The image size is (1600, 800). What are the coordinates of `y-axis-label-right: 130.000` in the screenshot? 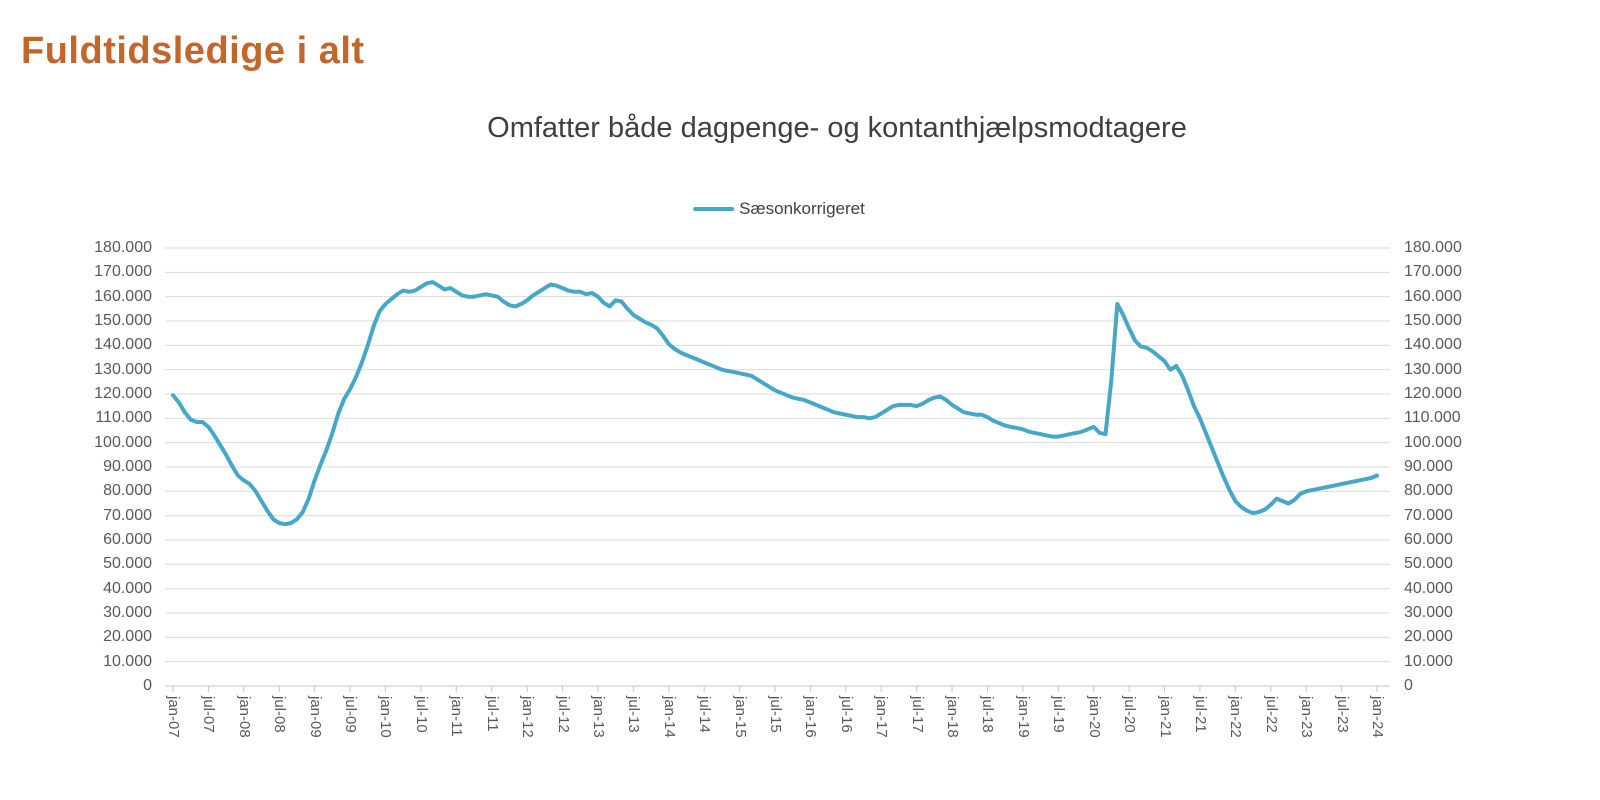 It's located at (1433, 369).